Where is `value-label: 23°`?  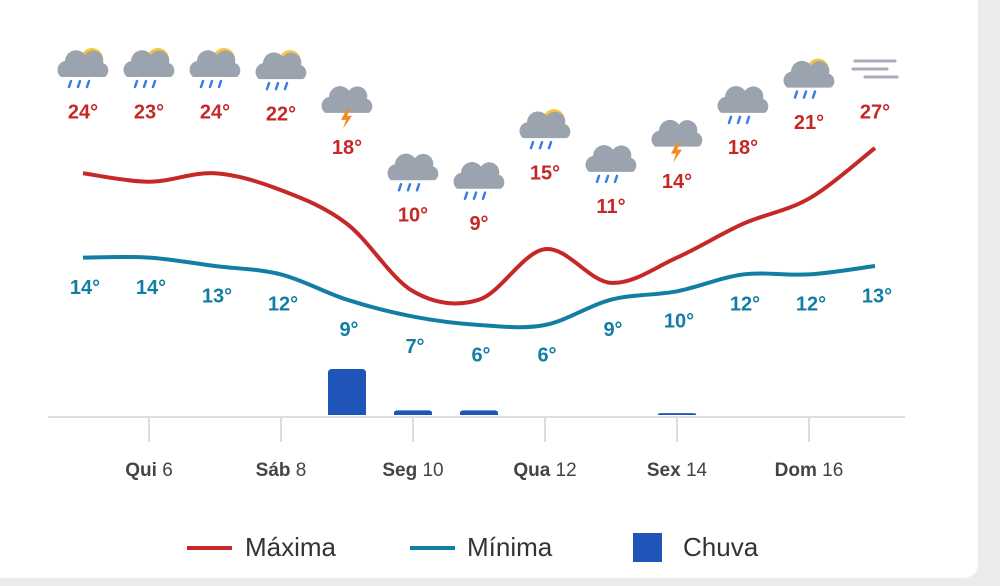
value-label: 23° is located at coordinates (149, 112).